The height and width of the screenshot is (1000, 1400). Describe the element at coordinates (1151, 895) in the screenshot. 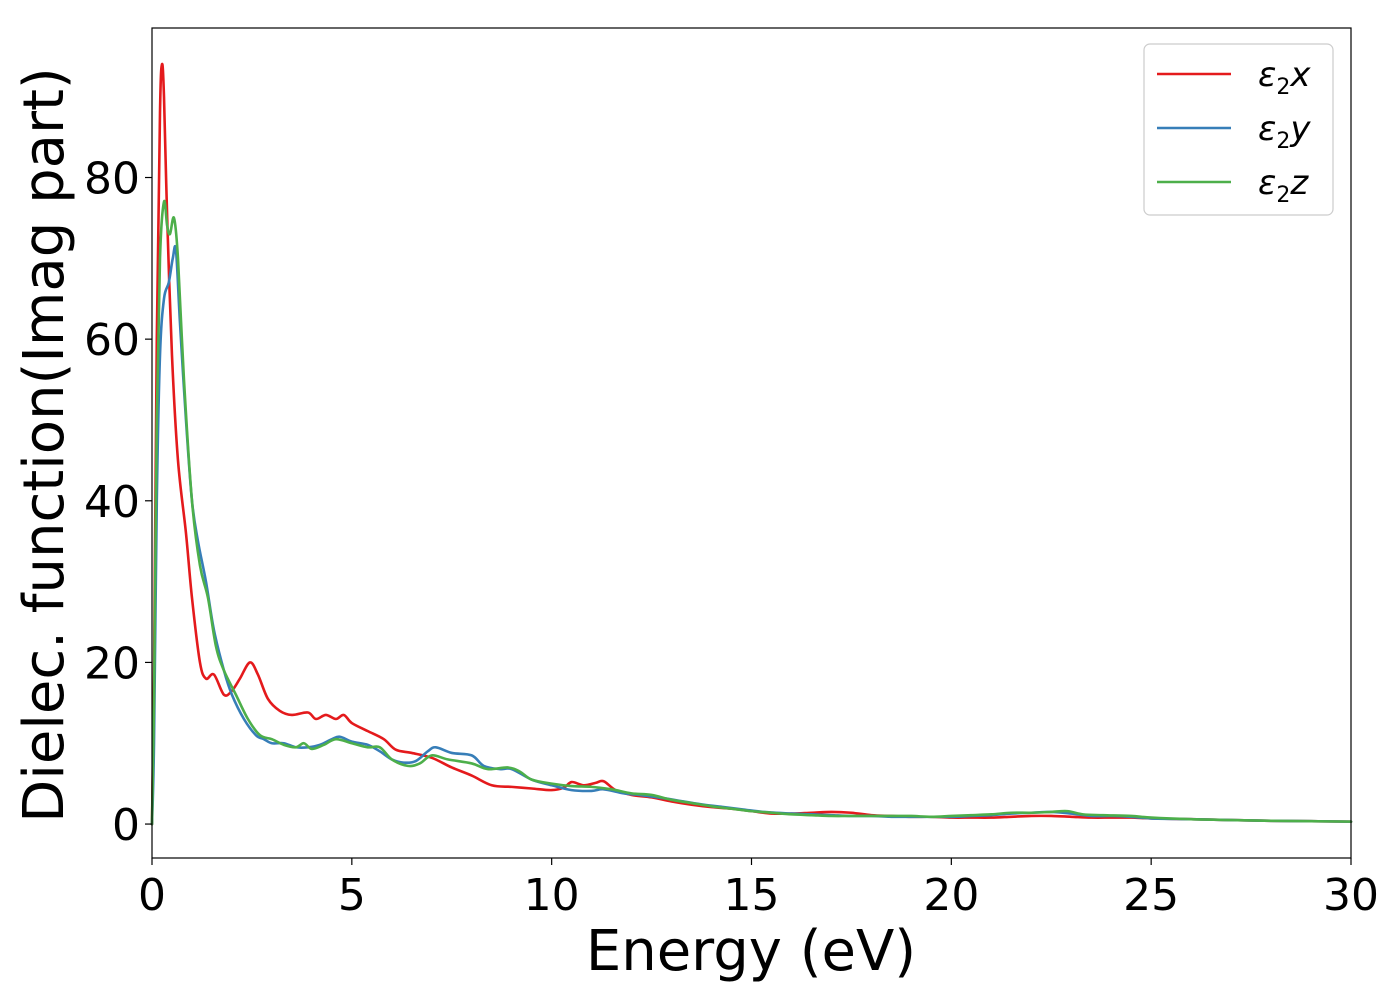

I see `x-tick-label: 25` at that location.